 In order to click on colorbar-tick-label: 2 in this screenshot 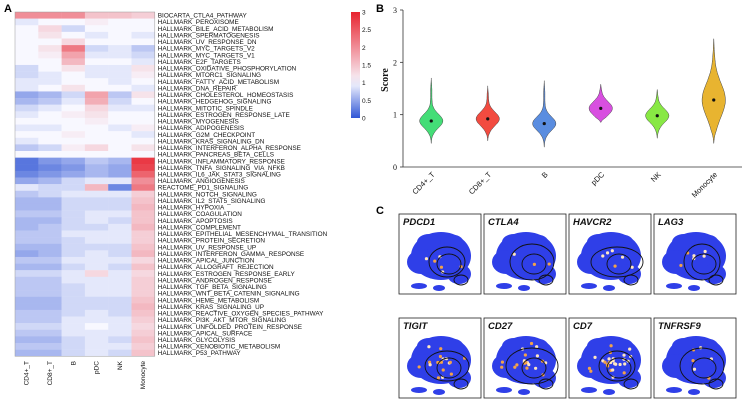, I will do `click(364, 48)`.